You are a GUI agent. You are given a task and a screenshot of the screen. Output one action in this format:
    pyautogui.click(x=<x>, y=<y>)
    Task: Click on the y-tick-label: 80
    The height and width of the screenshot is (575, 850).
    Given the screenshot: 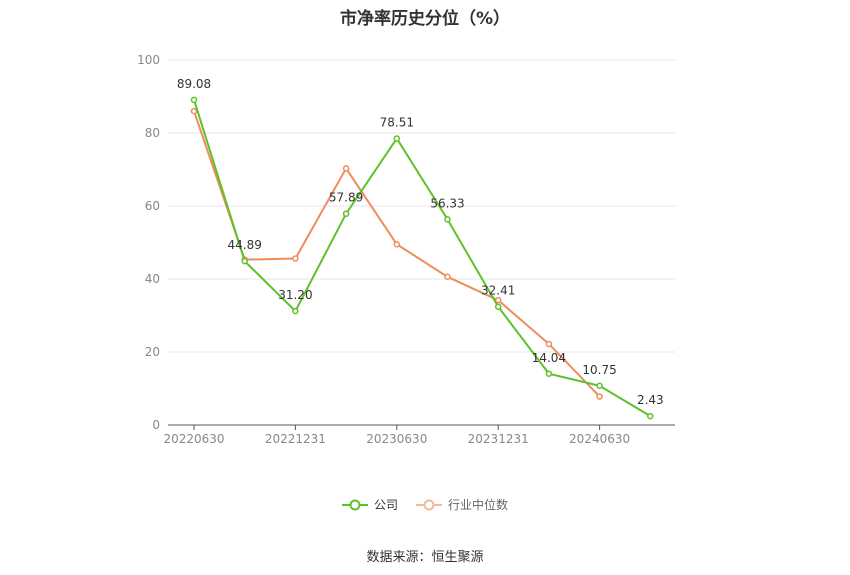 What is the action you would take?
    pyautogui.click(x=152, y=133)
    